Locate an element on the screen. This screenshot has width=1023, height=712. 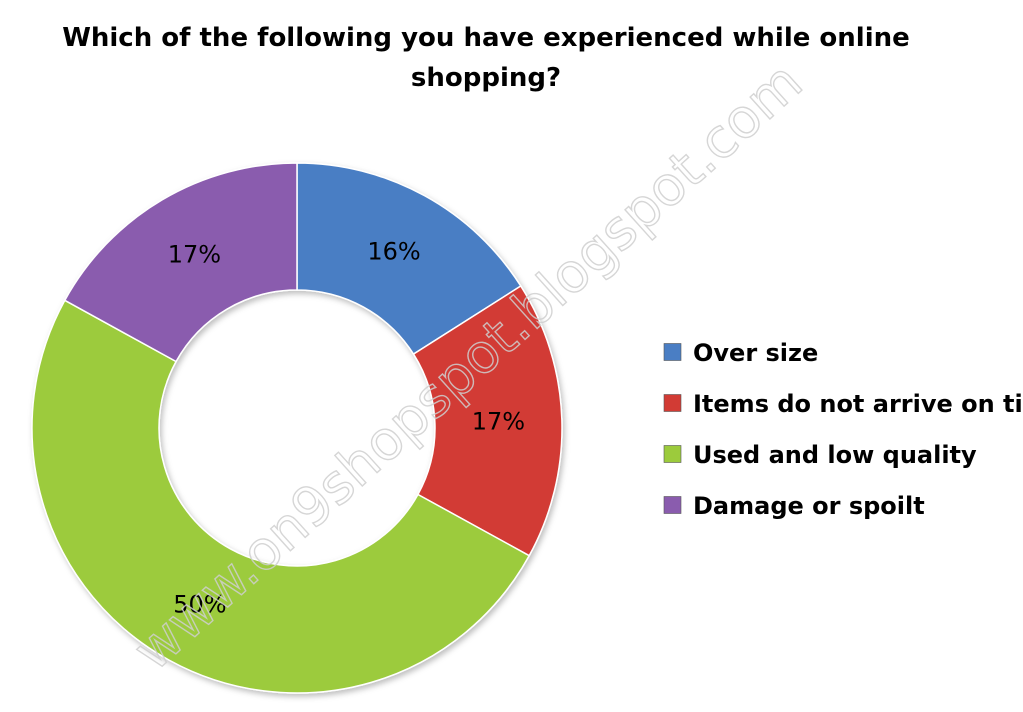
slice-over-size is located at coordinates (409, 259).